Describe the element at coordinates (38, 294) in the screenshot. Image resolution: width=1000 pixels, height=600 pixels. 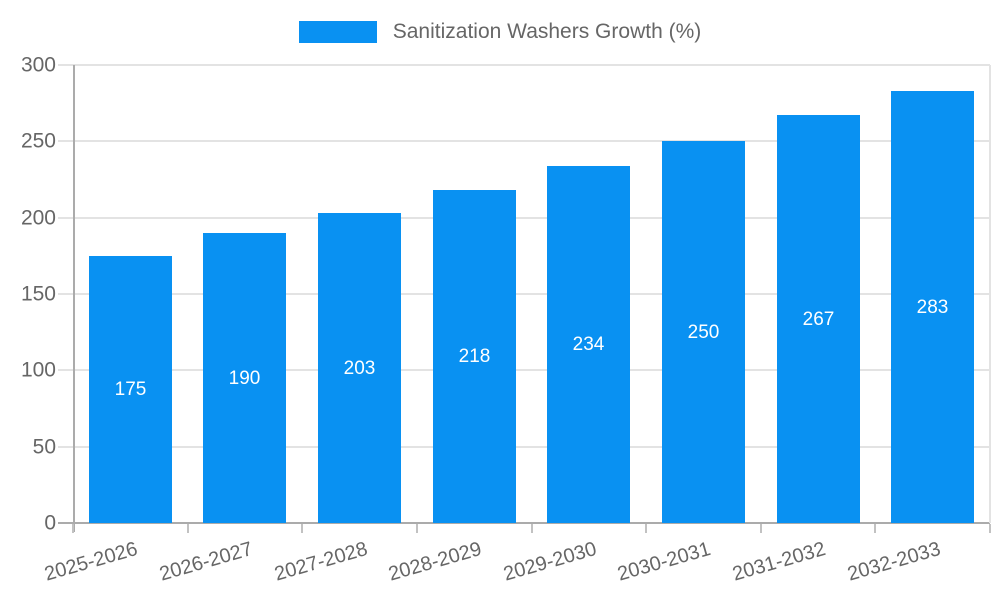
I see `y-axis-tick-label: 150` at that location.